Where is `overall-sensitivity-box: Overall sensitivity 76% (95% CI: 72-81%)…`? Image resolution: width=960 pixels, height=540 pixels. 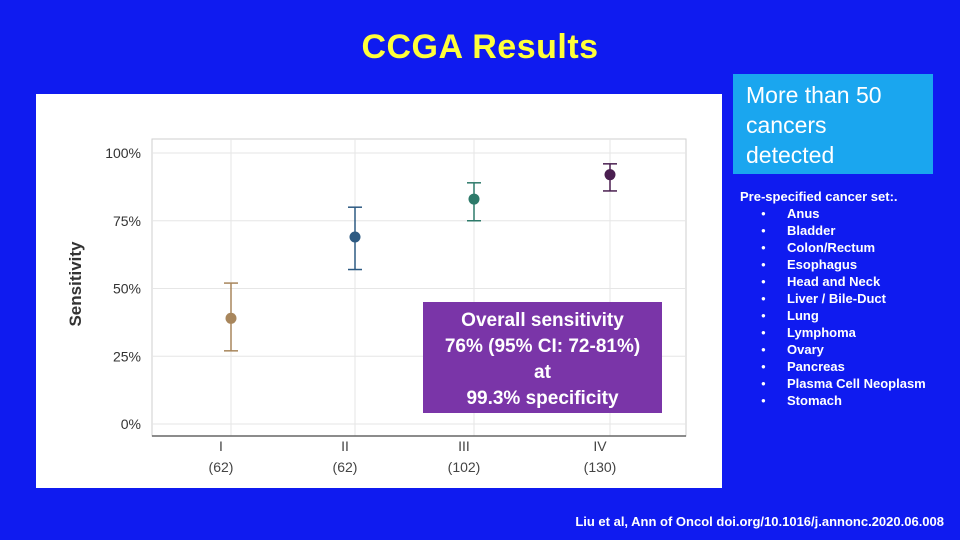 overall-sensitivity-box: Overall sensitivity 76% (95% CI: 72-81%)… is located at coordinates (542, 357).